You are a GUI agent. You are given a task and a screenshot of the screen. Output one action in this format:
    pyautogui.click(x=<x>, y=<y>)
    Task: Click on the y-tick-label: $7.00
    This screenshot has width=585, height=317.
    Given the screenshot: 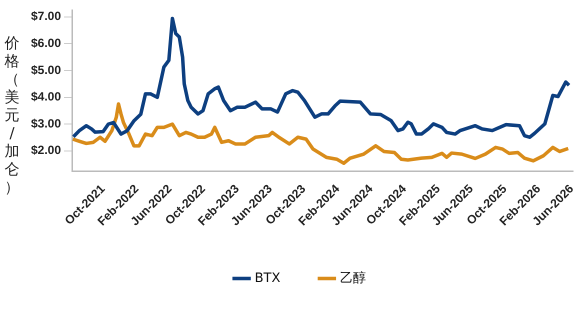 What is the action you would take?
    pyautogui.click(x=46, y=16)
    